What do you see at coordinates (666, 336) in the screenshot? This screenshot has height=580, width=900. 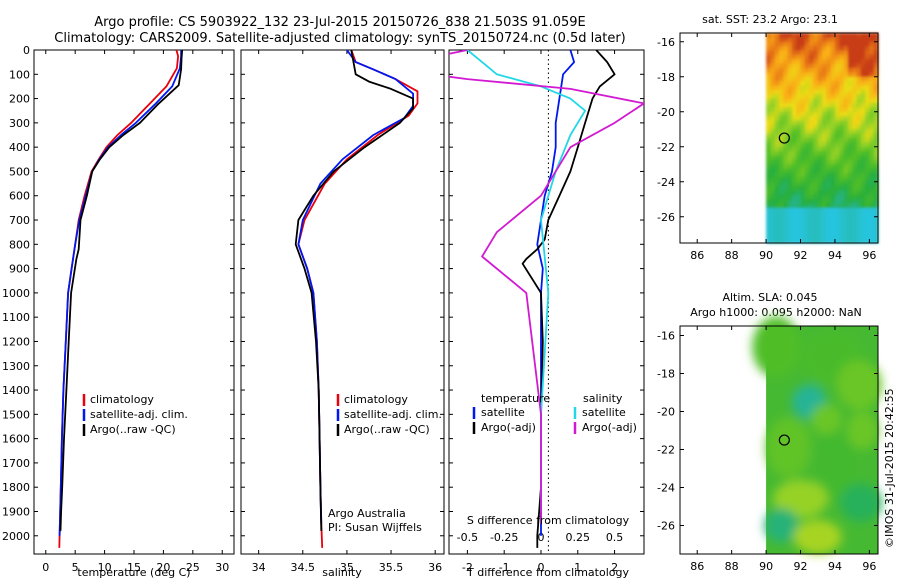 I see `lat-tick-label: -16` at bounding box center [666, 336].